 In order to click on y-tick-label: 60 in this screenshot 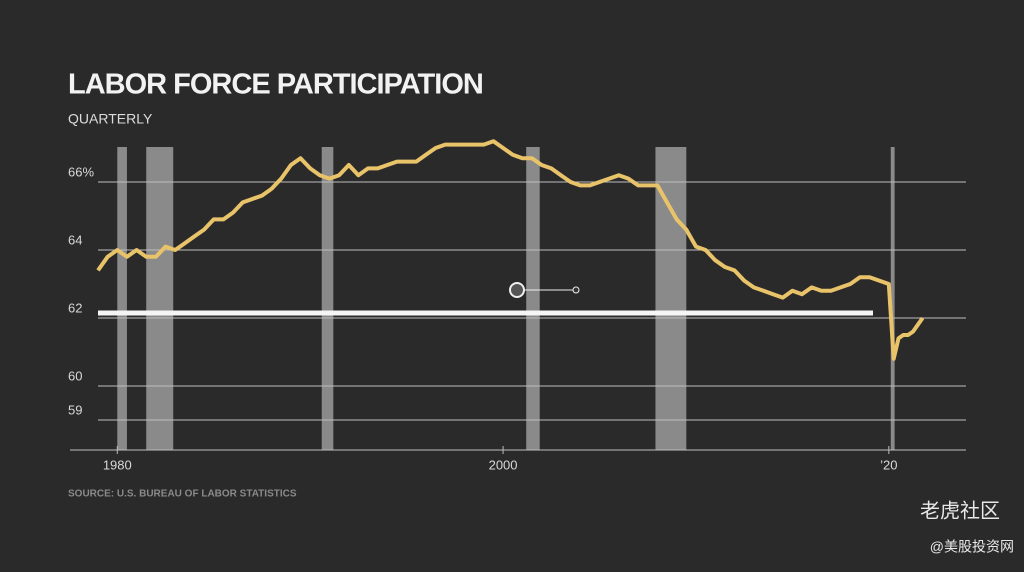, I will do `click(75, 375)`.